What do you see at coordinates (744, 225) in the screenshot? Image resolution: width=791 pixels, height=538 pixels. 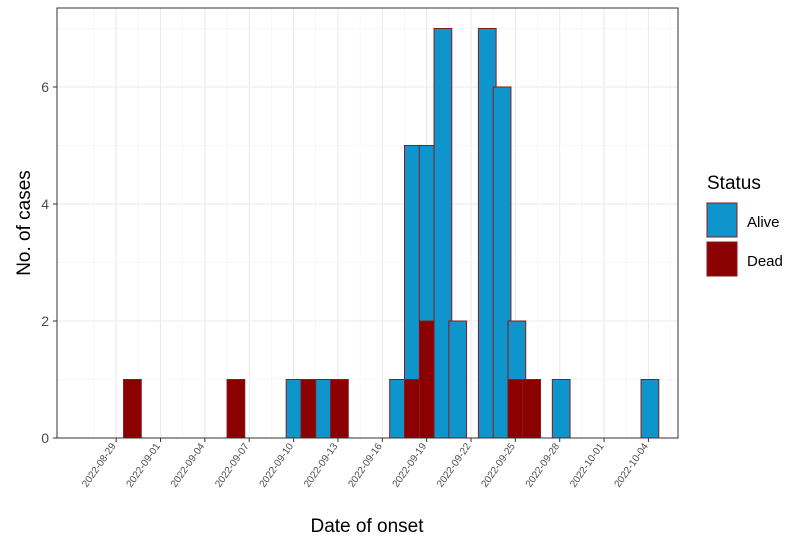 I see `legend: Status Alive Dead` at bounding box center [744, 225].